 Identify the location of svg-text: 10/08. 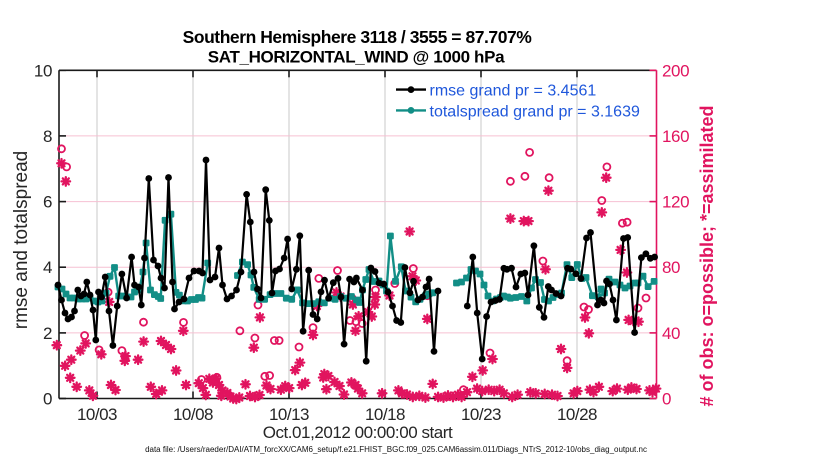
(193, 414).